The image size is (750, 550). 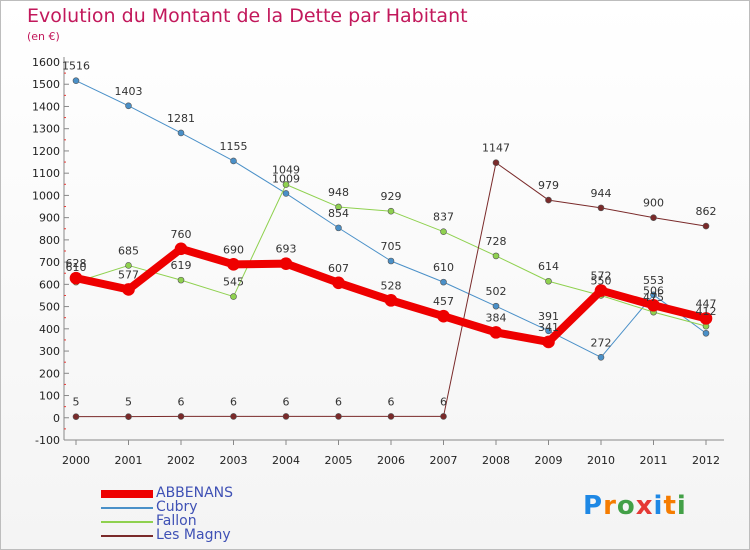 What do you see at coordinates (496, 148) in the screenshot?
I see `data-label: 1147` at bounding box center [496, 148].